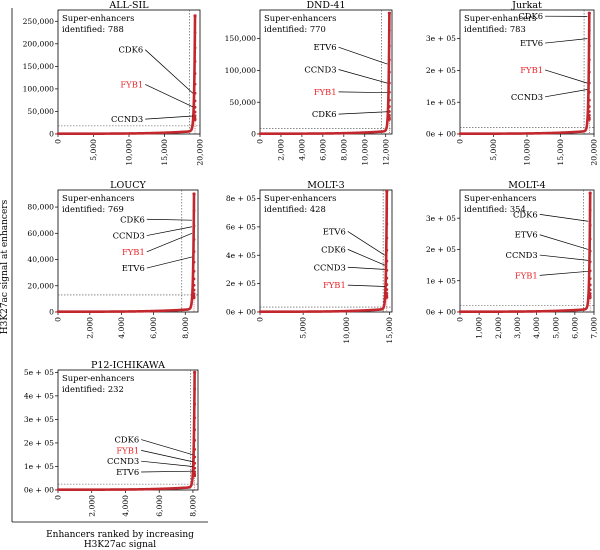 This screenshot has width=600, height=550. What do you see at coordinates (39, 443) in the screenshot?
I see `y-tick-label: 2e + 05` at bounding box center [39, 443].